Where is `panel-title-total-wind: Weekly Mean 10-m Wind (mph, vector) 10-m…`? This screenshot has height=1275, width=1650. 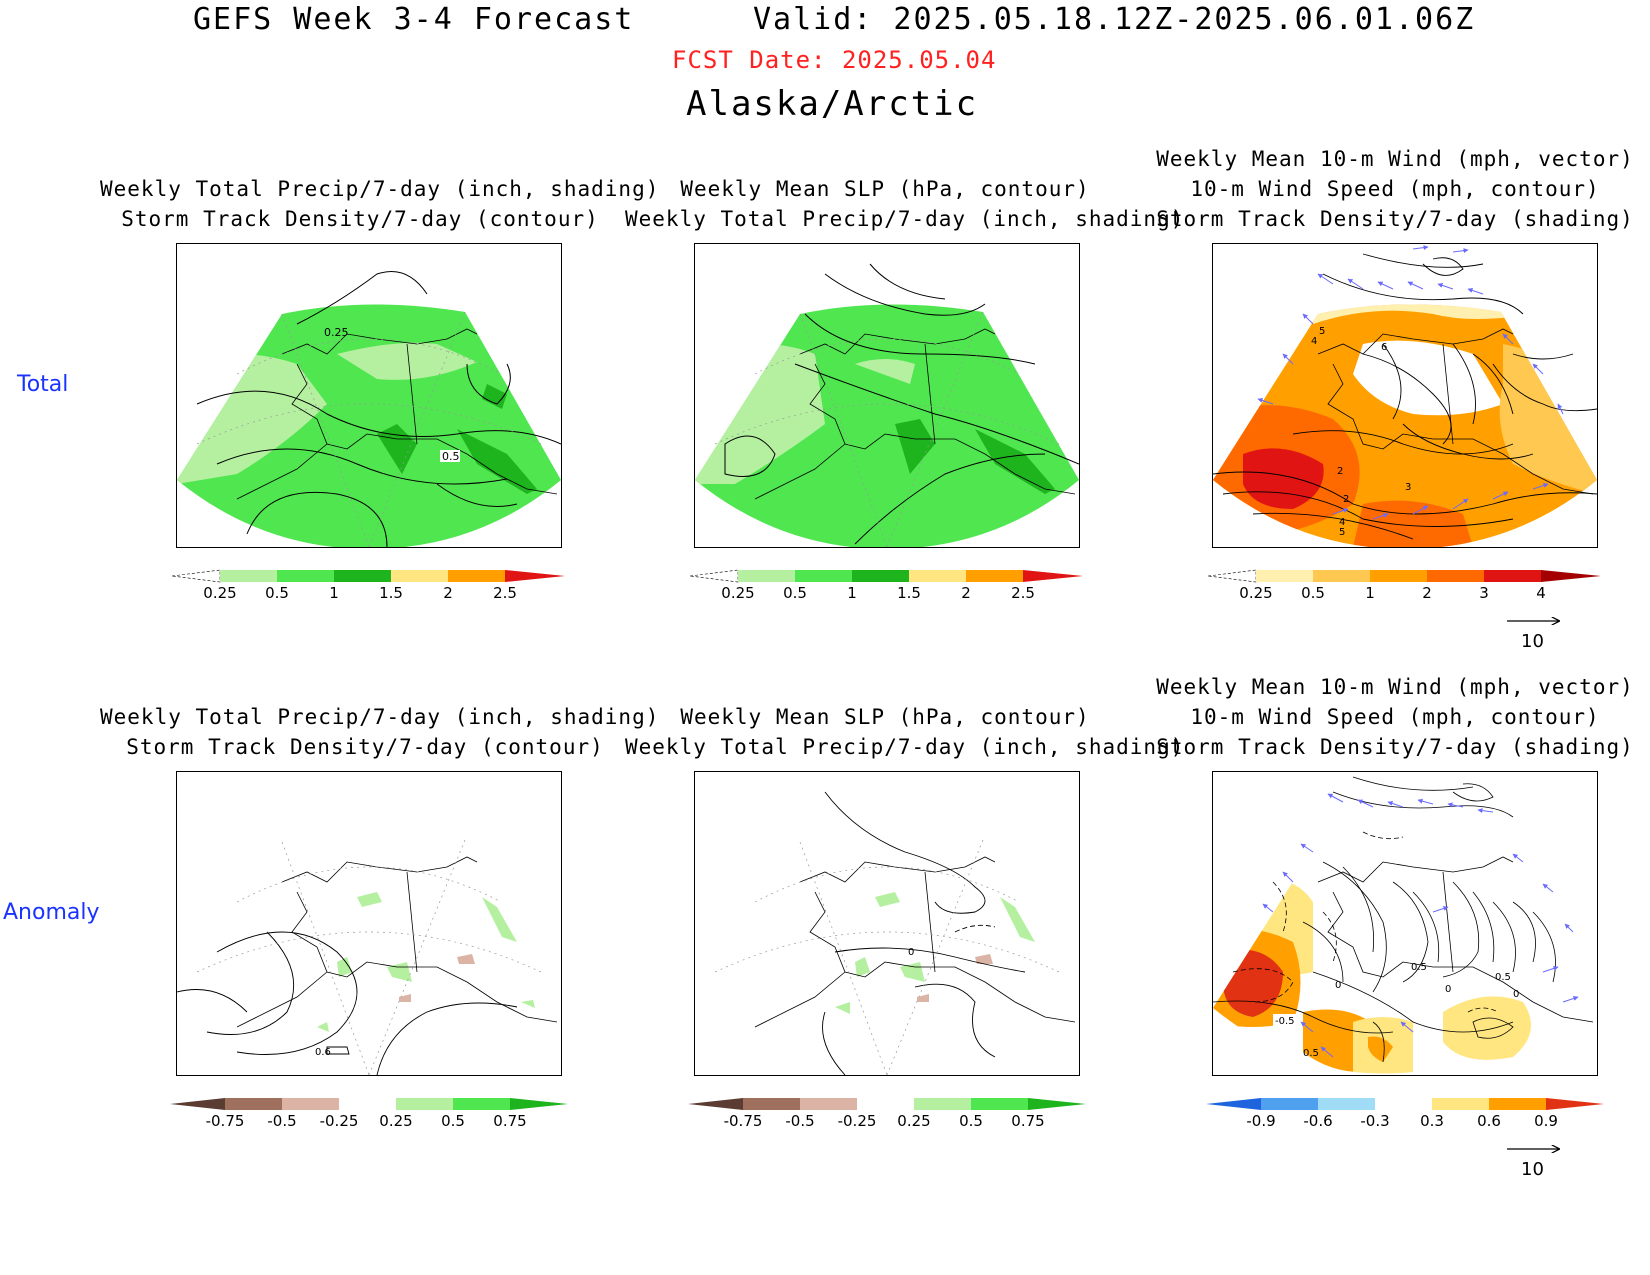 panel-title-total-wind: Weekly Mean 10-m Wind (mph, vector) 10-m… is located at coordinates (1395, 189).